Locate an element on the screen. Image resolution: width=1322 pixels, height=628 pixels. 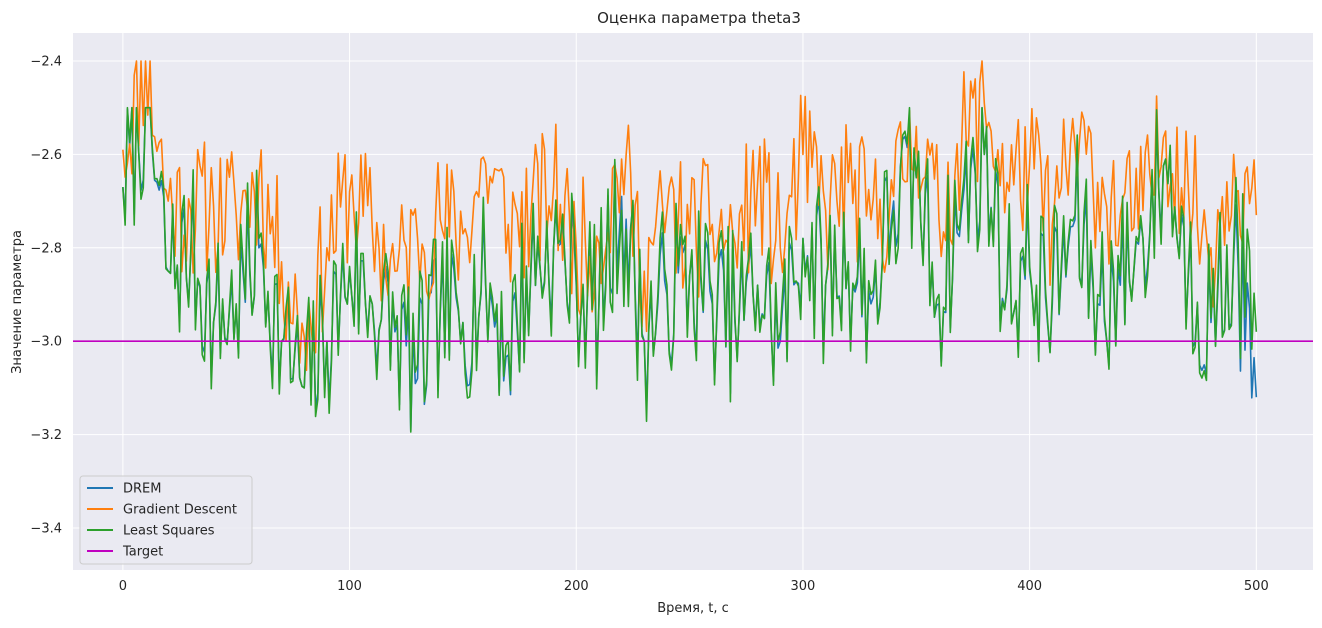
legend-box is located at coordinates (166, 520).